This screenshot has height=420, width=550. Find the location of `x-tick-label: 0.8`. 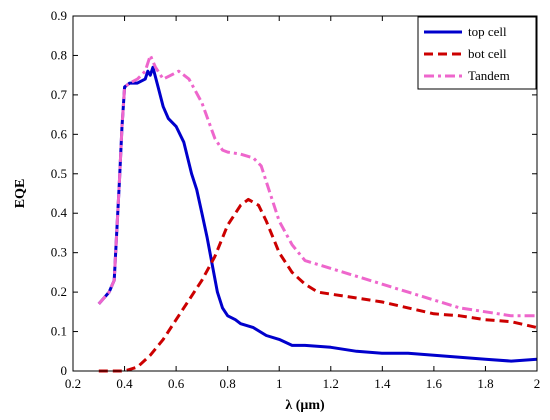

x-tick-label: 0.8 is located at coordinates (228, 383).